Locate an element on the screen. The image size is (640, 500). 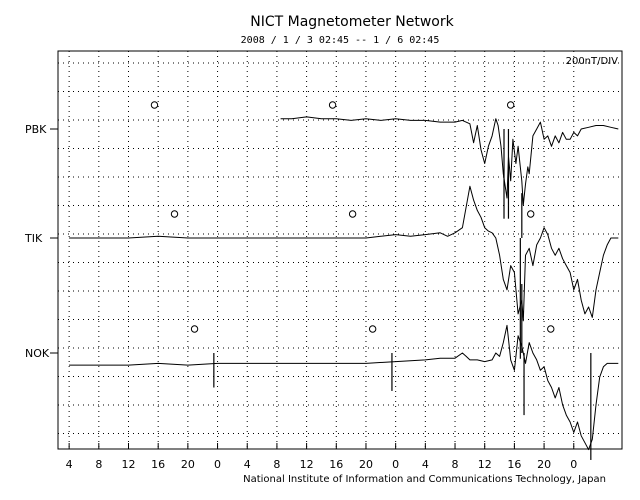
station-label: NOK is located at coordinates (37, 353).